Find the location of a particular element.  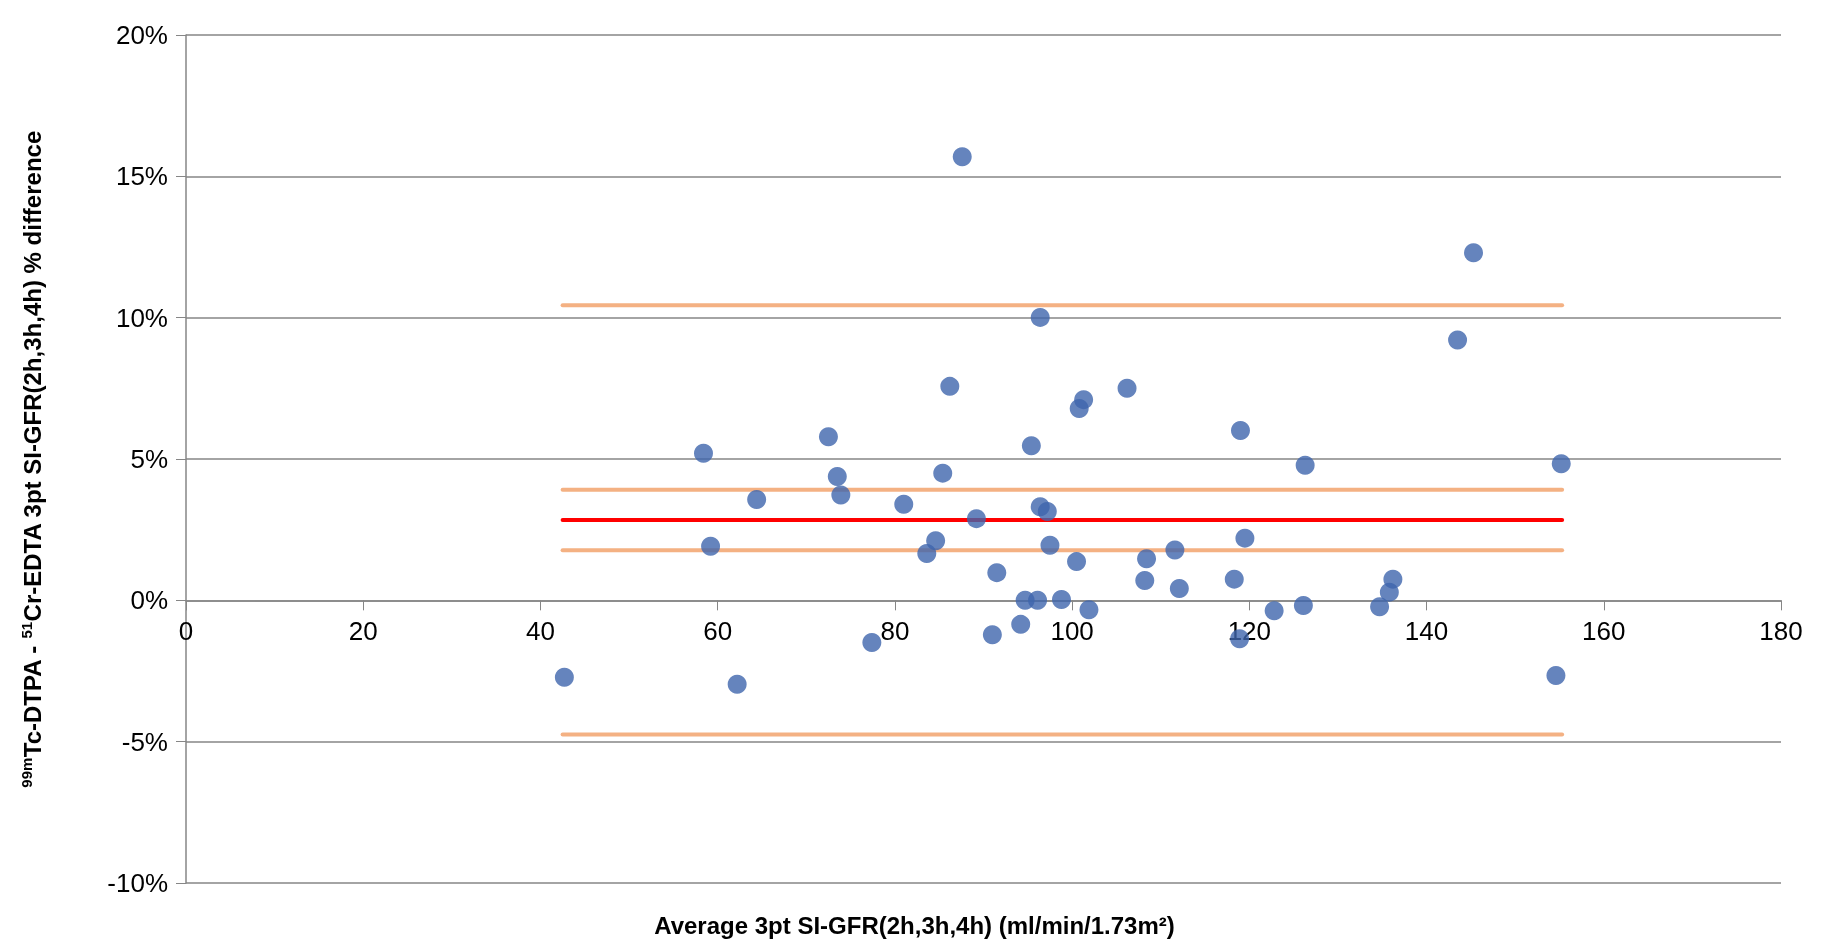

x-axis-title: Average 3pt SI-GFR(2h,3h,4h) (ml/min/1.73m²) is located at coordinates (914, 925).